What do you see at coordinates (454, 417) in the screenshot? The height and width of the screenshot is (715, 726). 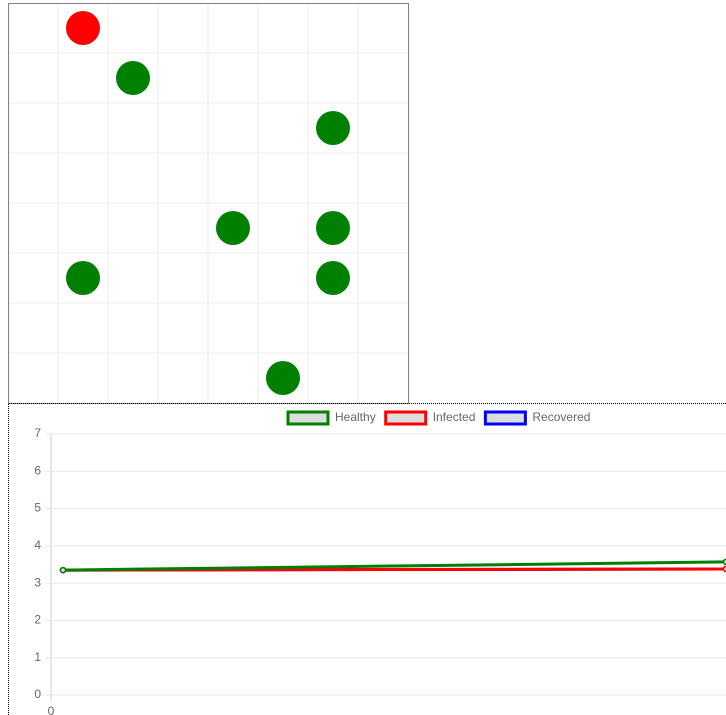 I see `legend-label: Infected` at bounding box center [454, 417].